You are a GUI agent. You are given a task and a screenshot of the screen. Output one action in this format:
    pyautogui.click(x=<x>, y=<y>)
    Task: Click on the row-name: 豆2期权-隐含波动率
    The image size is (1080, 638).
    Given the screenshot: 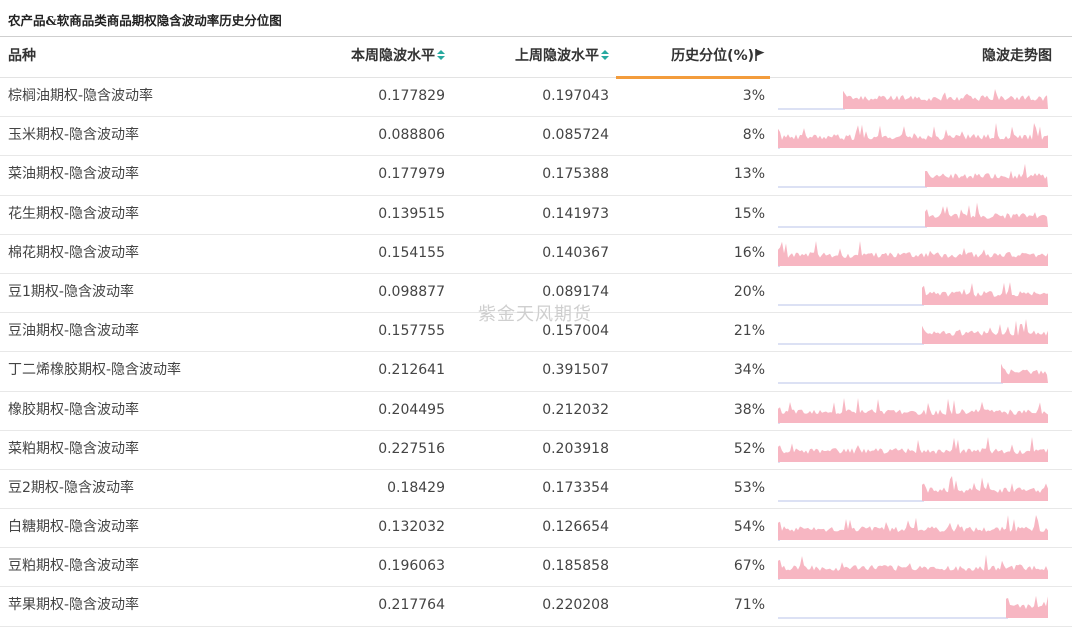 What is the action you would take?
    pyautogui.click(x=71, y=487)
    